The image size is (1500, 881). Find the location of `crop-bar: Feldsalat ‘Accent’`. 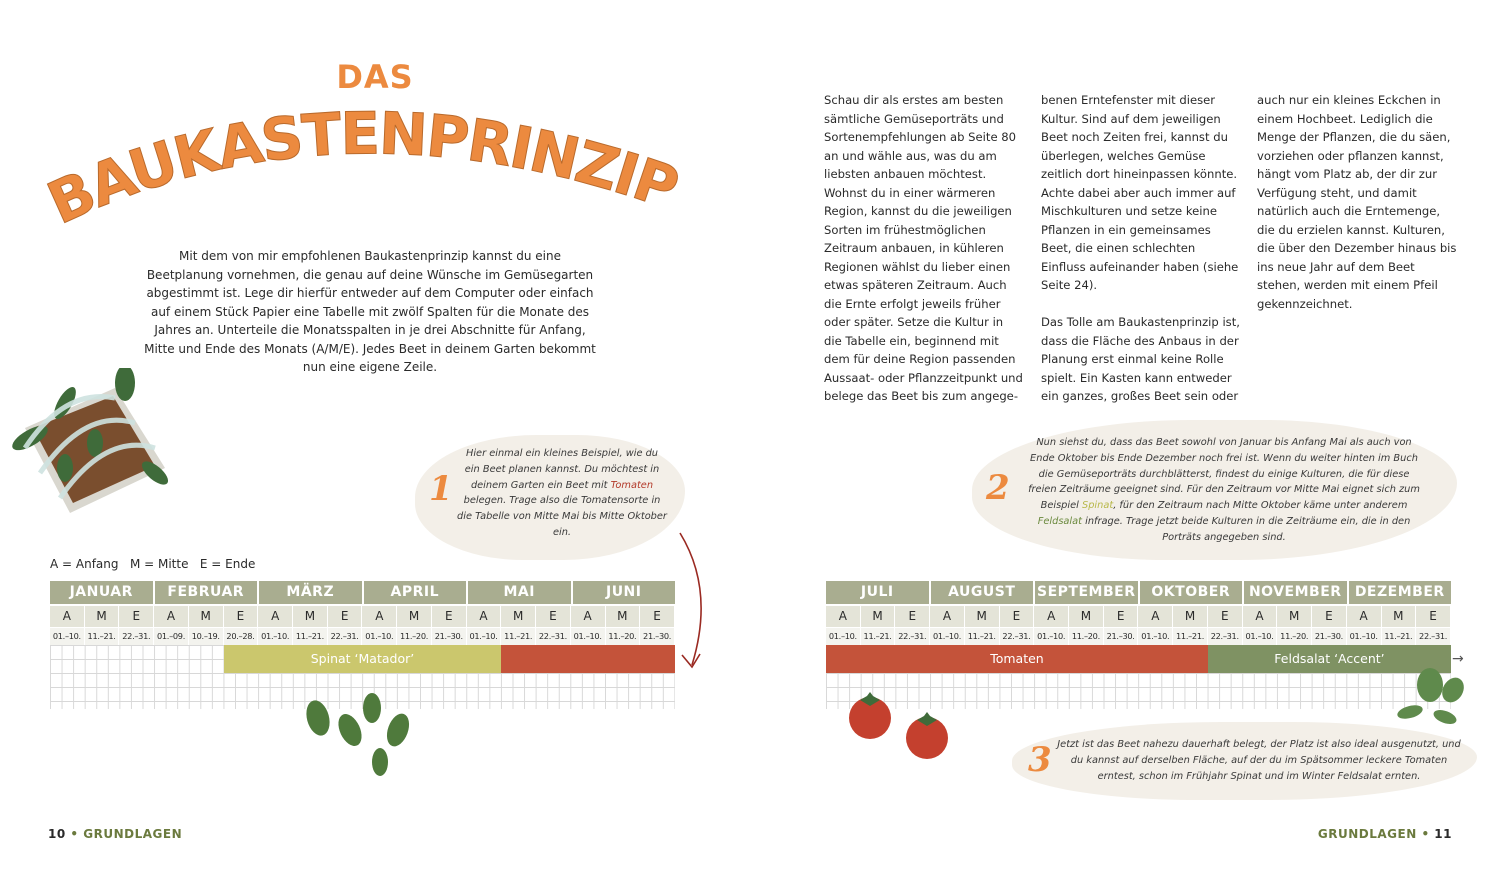

crop-bar: Feldsalat ‘Accent’ is located at coordinates (1329, 659).